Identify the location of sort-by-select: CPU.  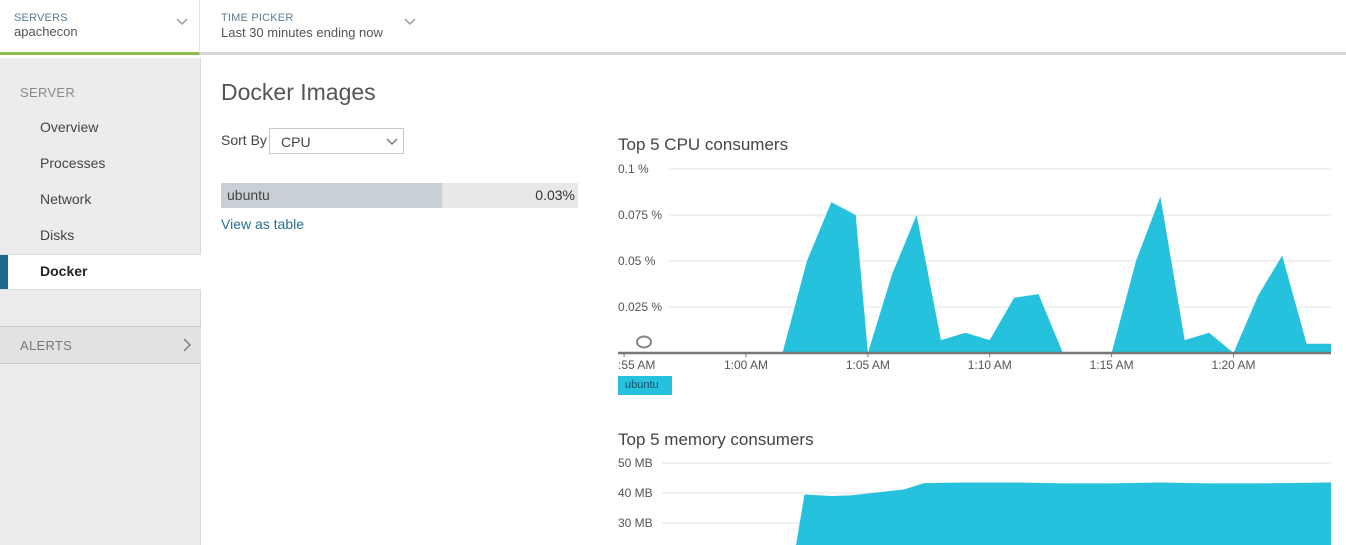
(336, 141).